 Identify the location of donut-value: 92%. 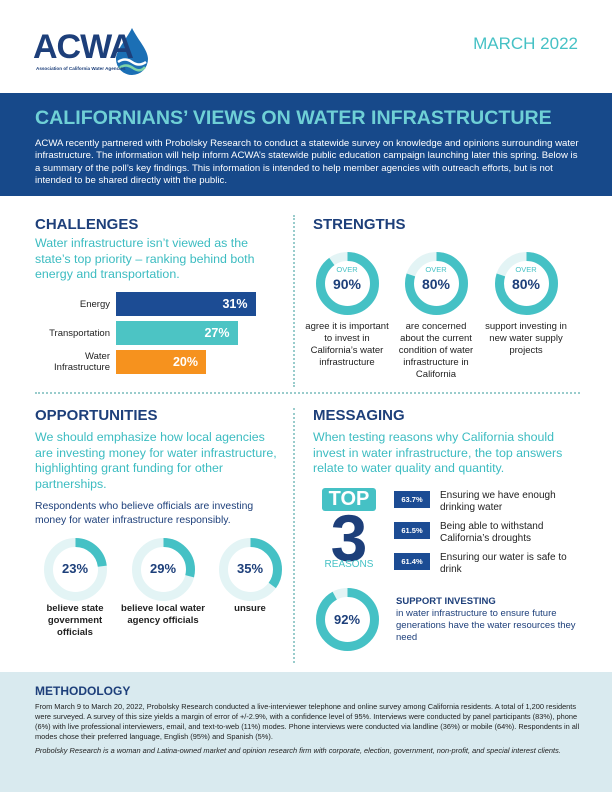
(347, 619).